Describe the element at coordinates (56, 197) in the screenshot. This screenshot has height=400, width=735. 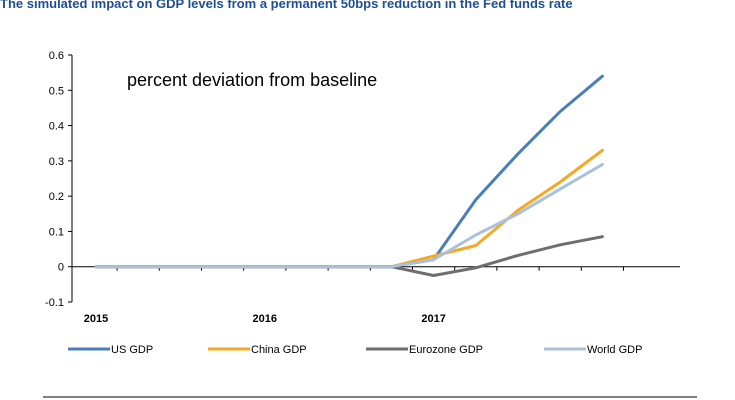
I see `y-tick-label: 0.2` at that location.